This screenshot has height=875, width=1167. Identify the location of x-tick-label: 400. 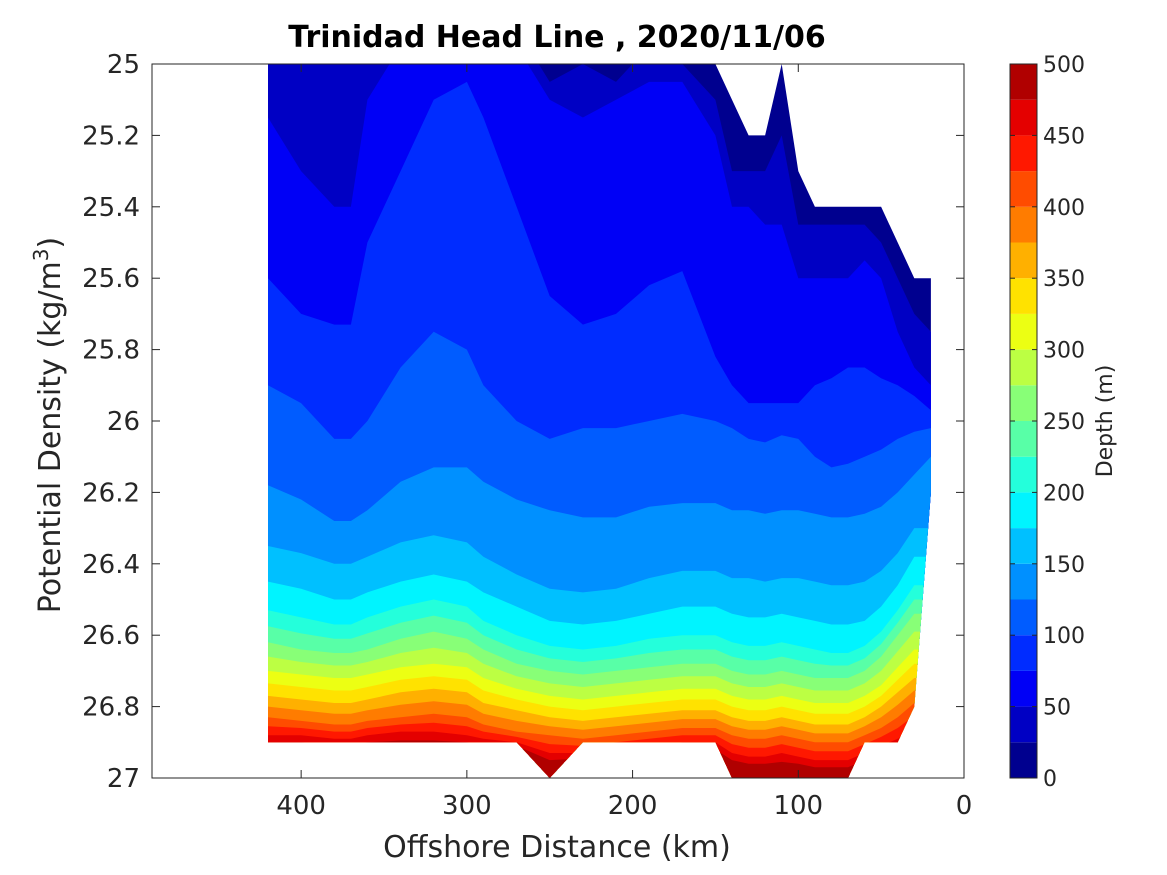
(301, 806).